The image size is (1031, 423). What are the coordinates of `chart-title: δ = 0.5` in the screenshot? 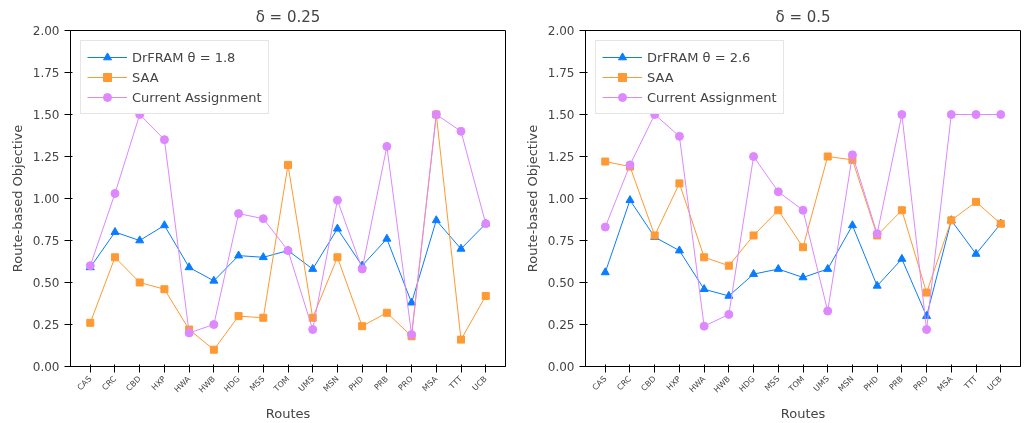 It's located at (803, 16).